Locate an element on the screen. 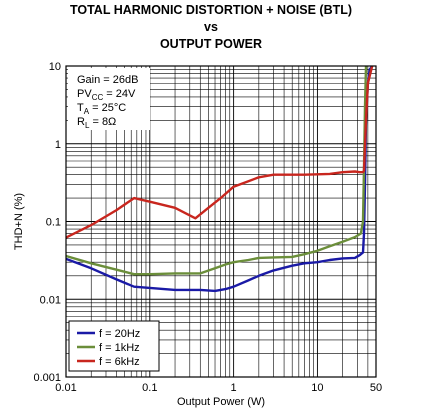 The height and width of the screenshot is (411, 422). chart-title-line-2: vs is located at coordinates (211, 27).